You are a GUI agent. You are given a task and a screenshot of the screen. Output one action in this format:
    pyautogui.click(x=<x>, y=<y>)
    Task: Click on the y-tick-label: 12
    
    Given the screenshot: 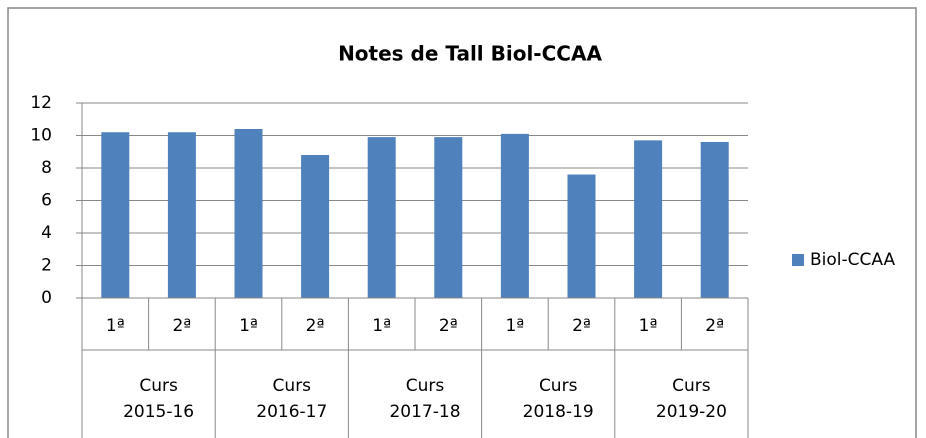 What is the action you would take?
    pyautogui.click(x=41, y=103)
    